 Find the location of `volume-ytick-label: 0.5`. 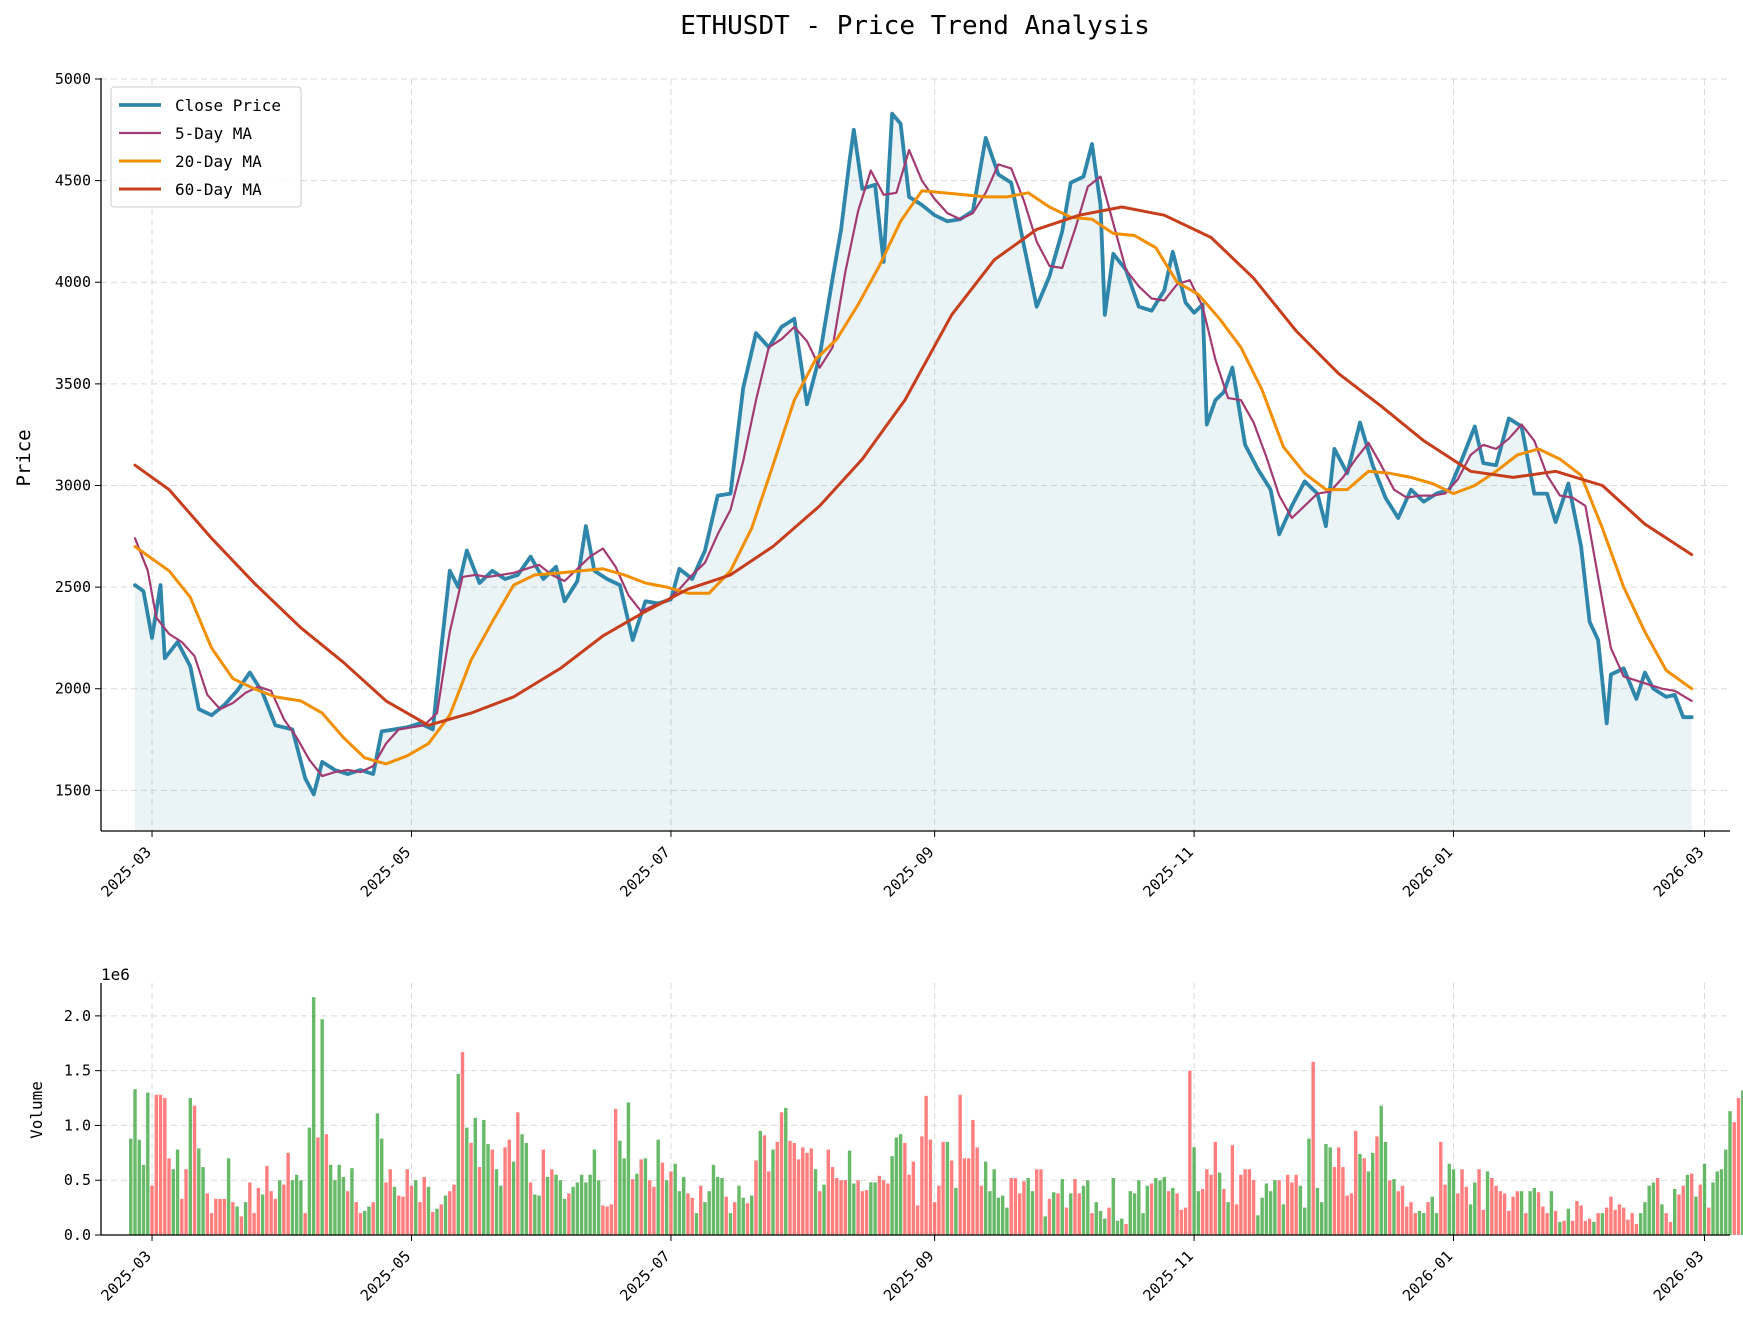

volume-ytick-label: 0.5 is located at coordinates (77, 1180).